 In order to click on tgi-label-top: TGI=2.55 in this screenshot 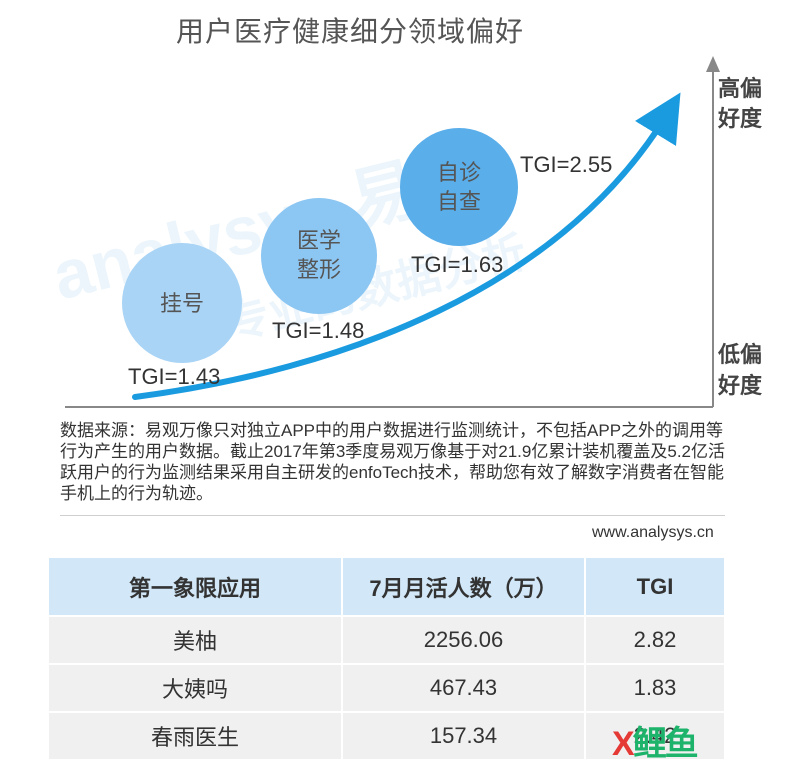, I will do `click(566, 164)`.